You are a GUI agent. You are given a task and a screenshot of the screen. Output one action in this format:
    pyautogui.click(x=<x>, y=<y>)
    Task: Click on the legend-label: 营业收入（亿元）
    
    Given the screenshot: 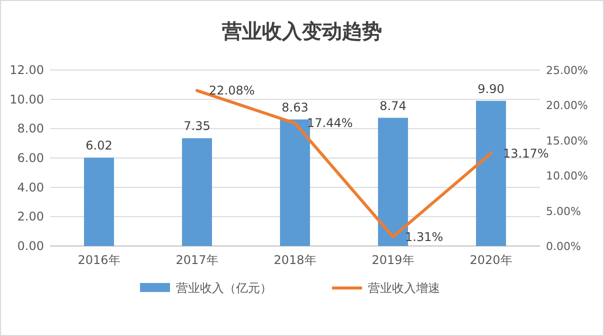 What is the action you would take?
    pyautogui.click(x=224, y=288)
    